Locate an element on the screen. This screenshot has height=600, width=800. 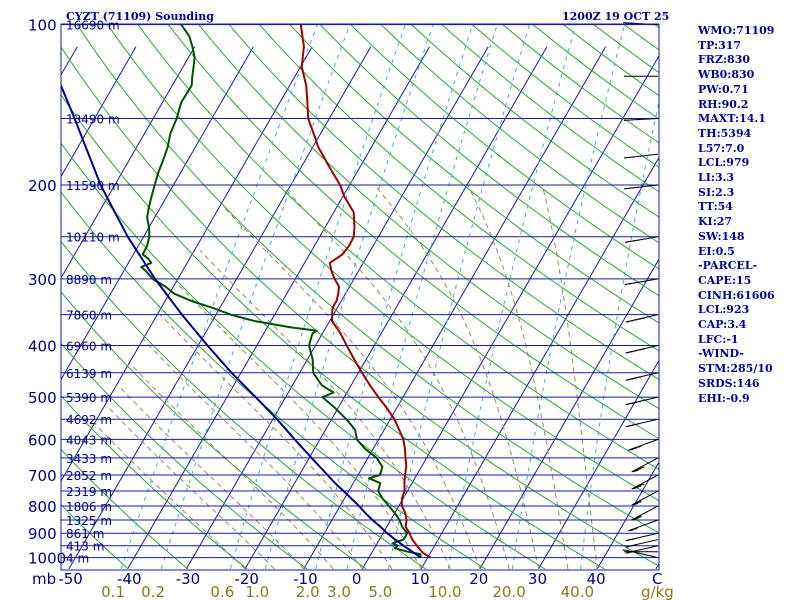
index-item: -PARCEL- is located at coordinates (728, 266).